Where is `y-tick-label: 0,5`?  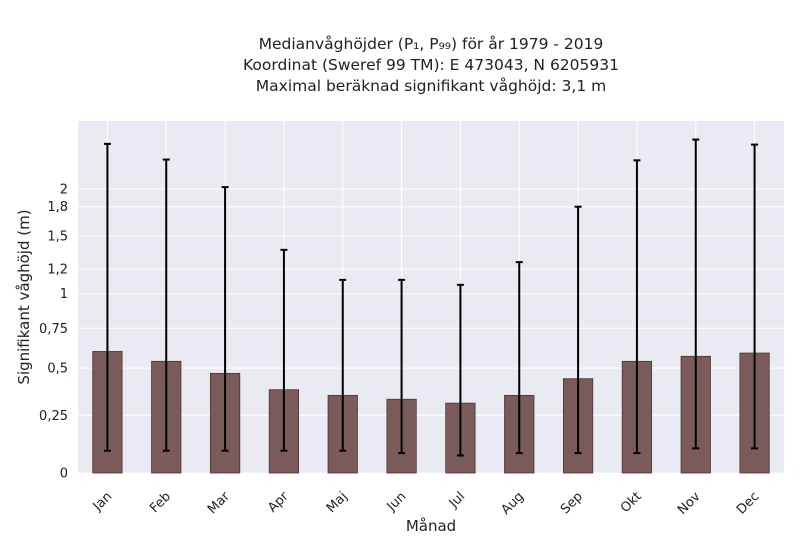 y-tick-label: 0,5 is located at coordinates (57, 369).